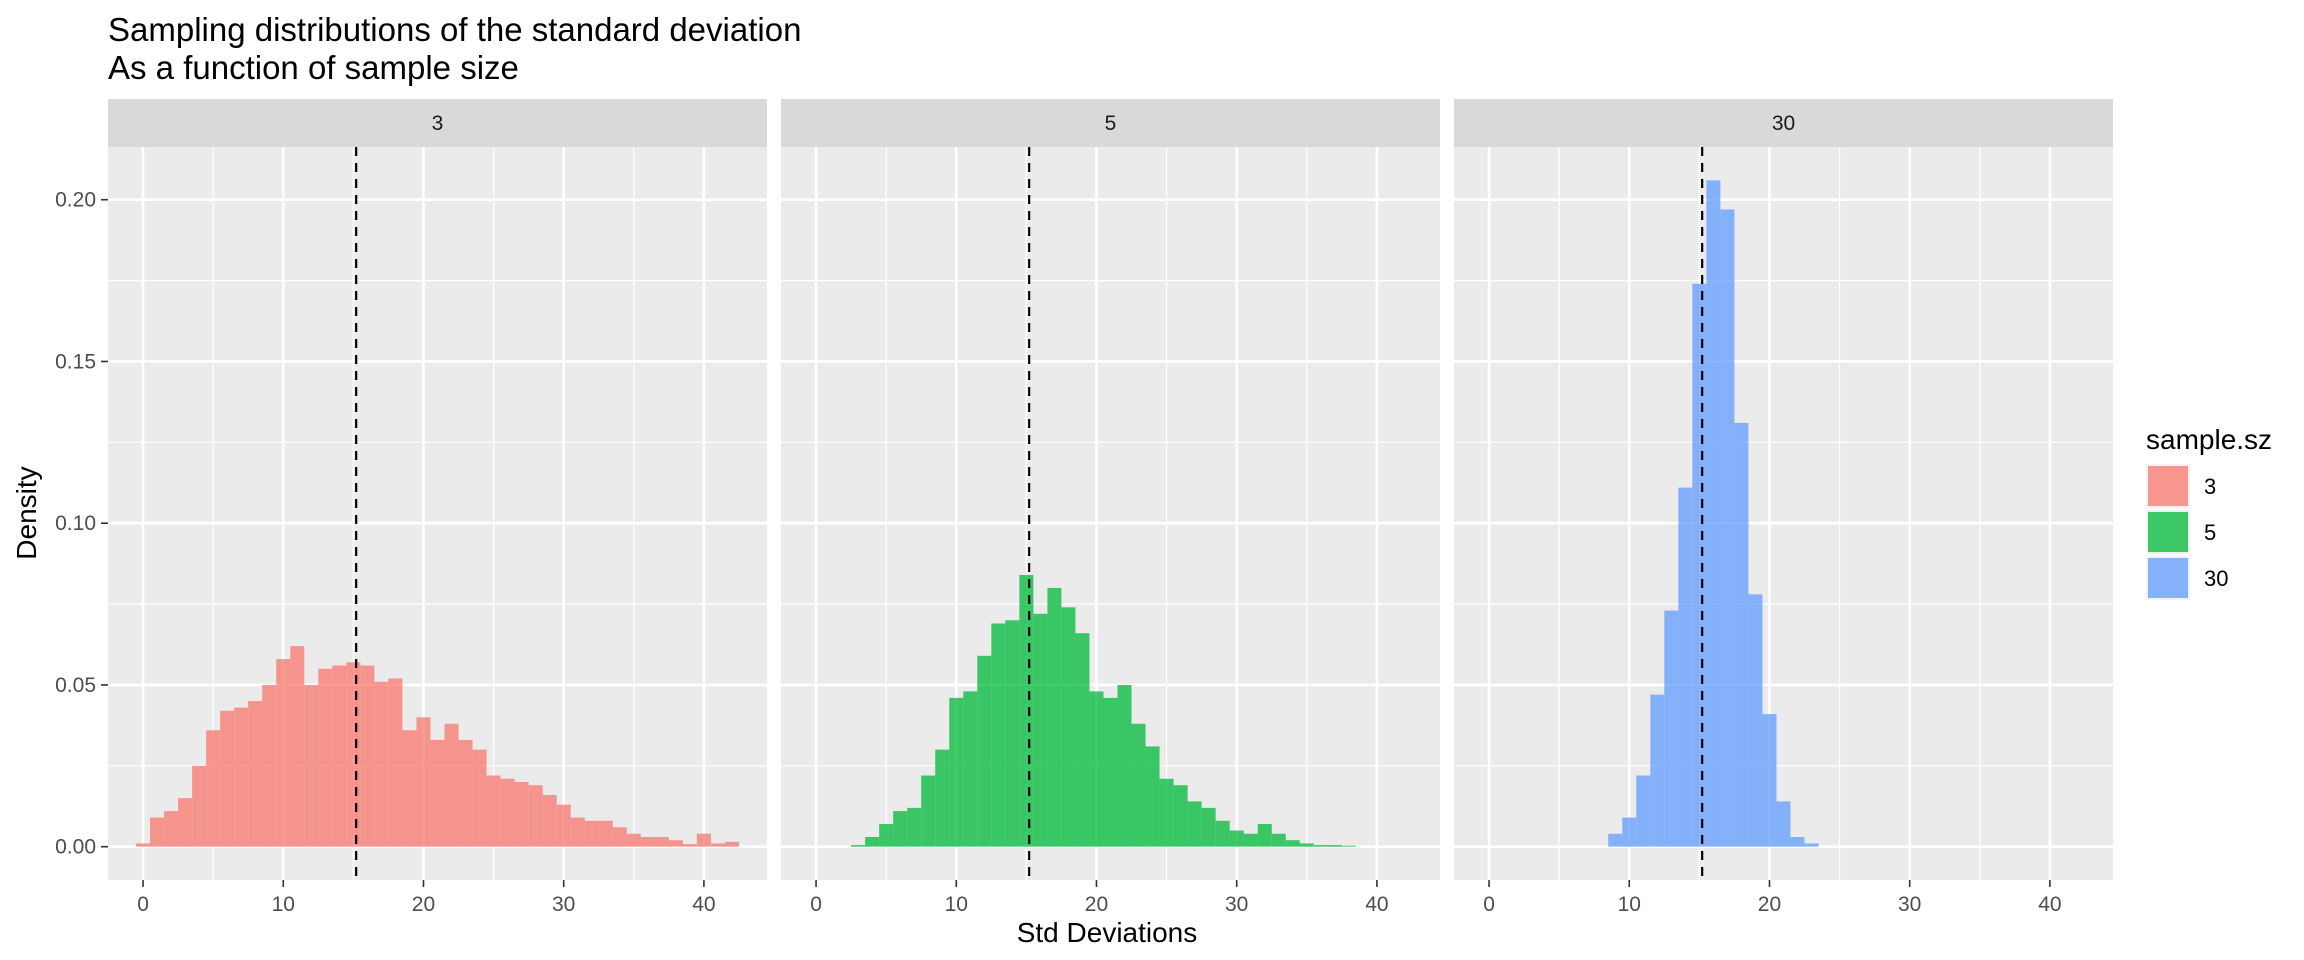  Describe the element at coordinates (438, 123) in the screenshot. I see `panel-strip-label: 3` at that location.